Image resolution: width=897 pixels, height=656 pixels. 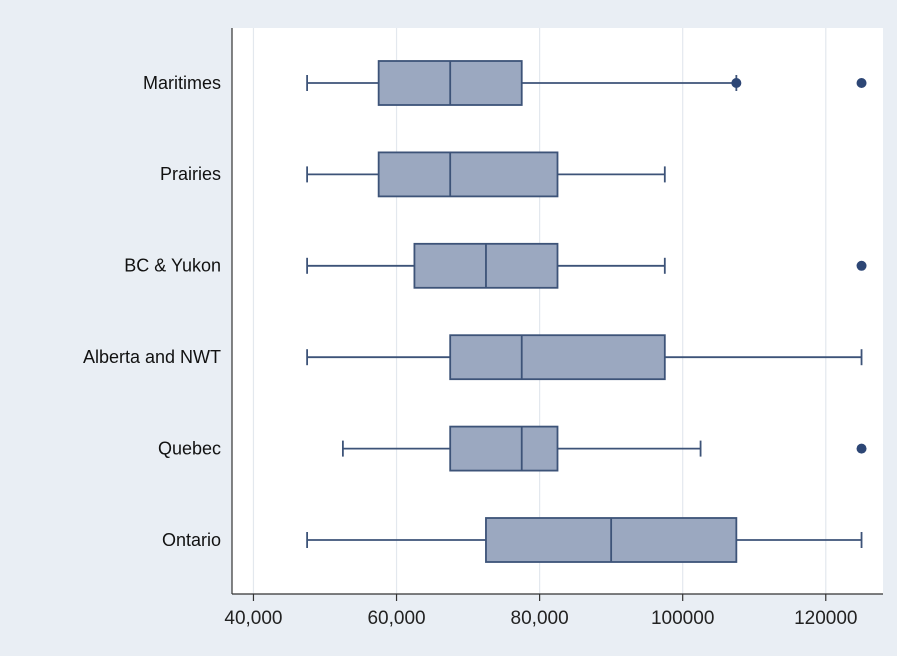 What do you see at coordinates (182, 83) in the screenshot?
I see `category-label: Maritimes` at bounding box center [182, 83].